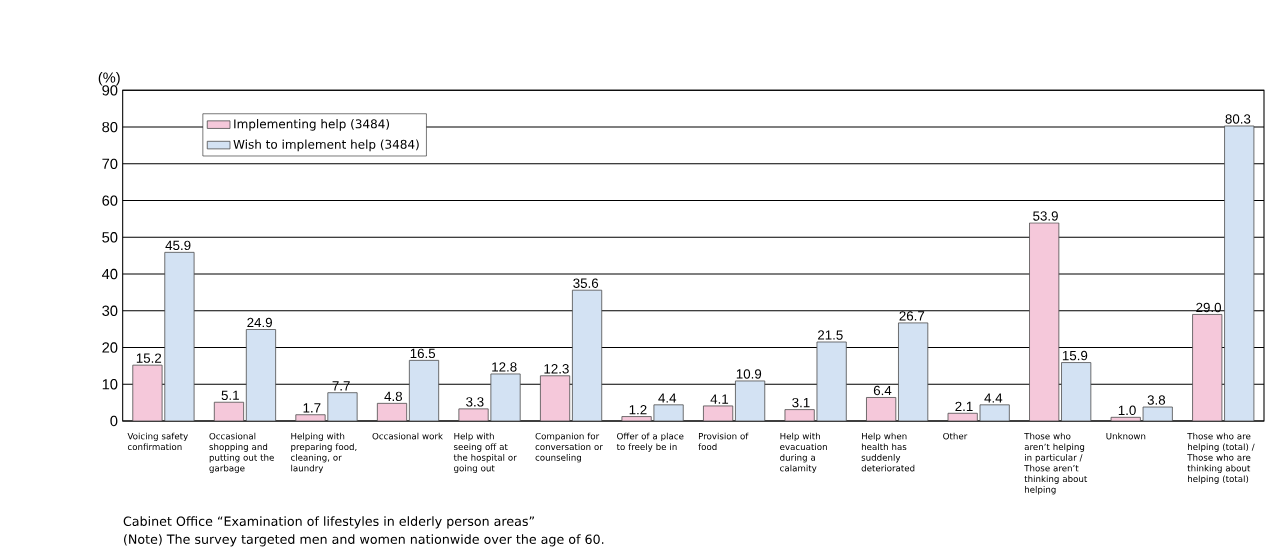 The height and width of the screenshot is (549, 1280). I want to click on y-tick-label: 80, so click(110, 127).